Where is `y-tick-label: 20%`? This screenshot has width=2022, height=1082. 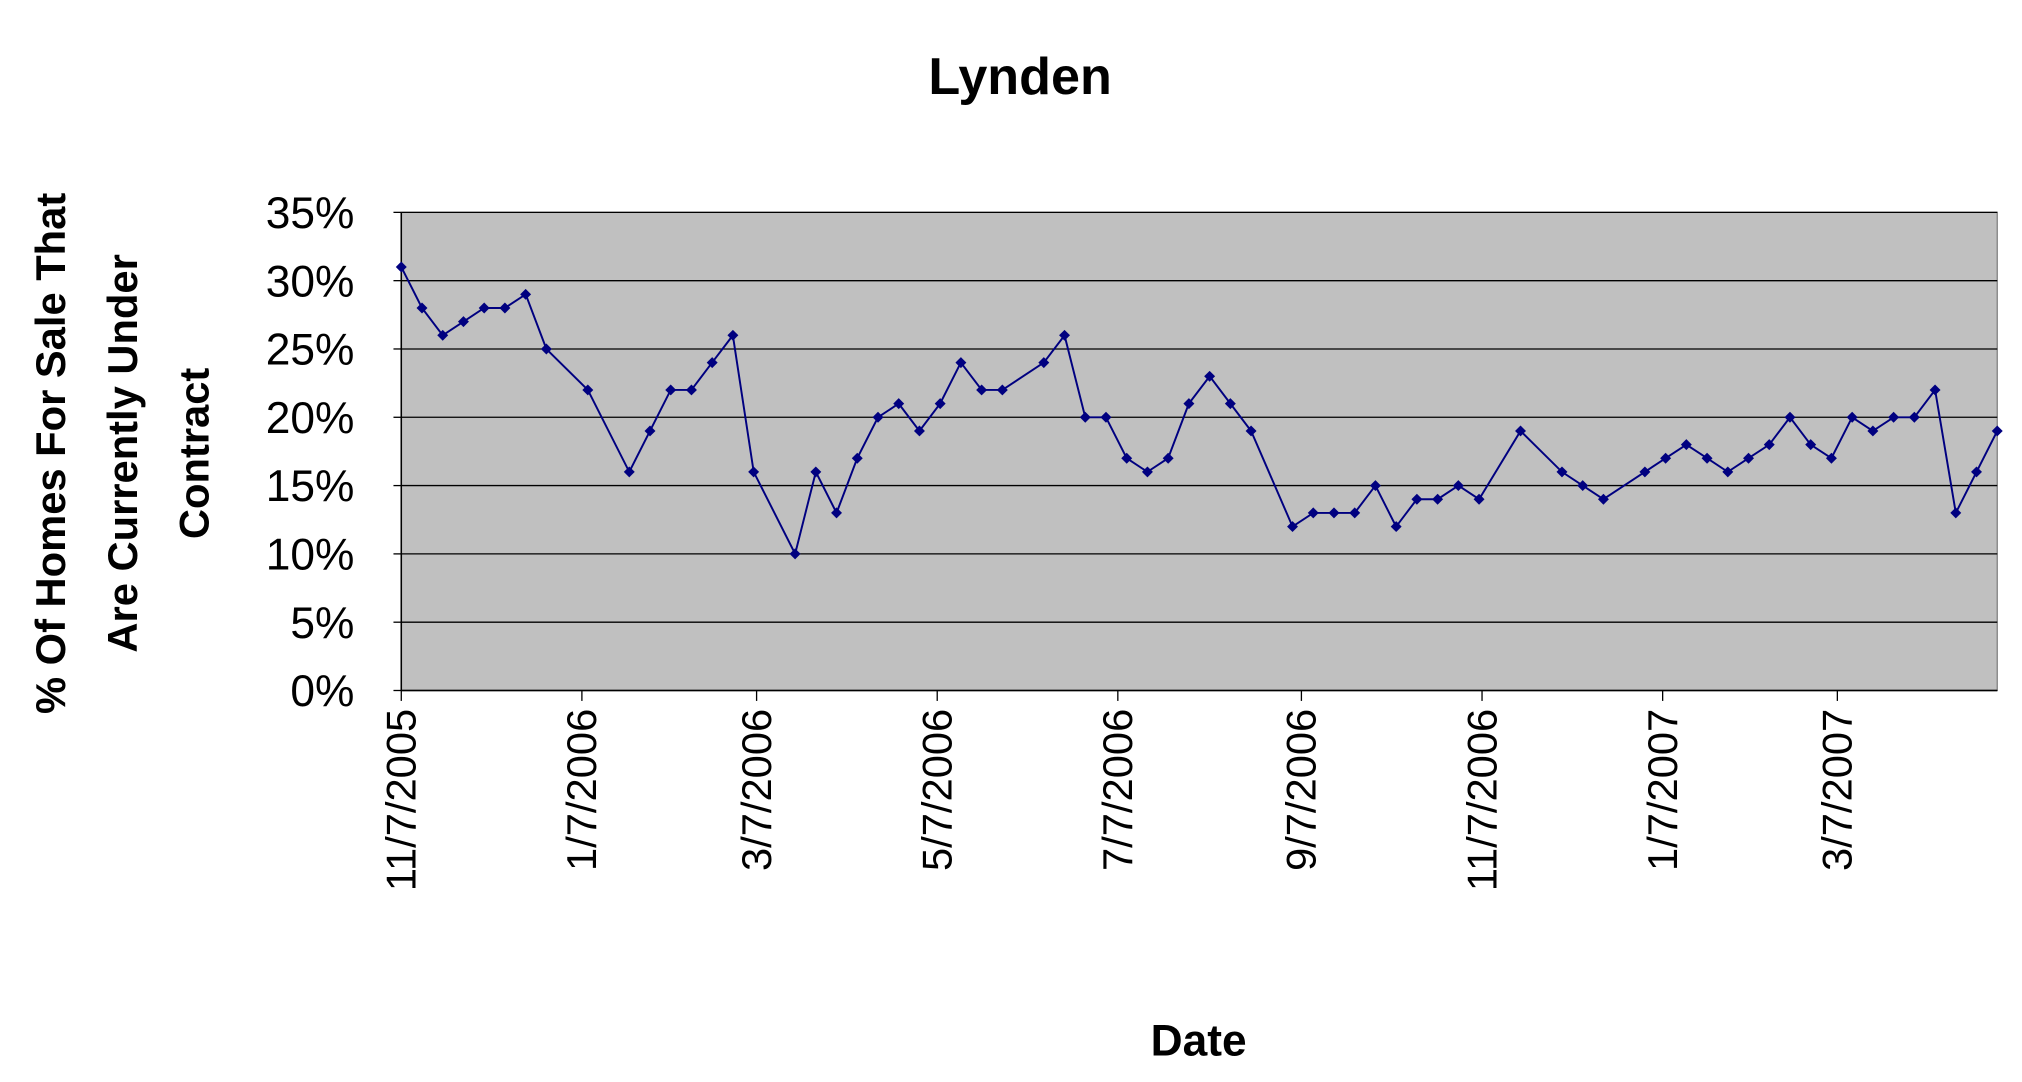
y-tick-label: 20% is located at coordinates (310, 418).